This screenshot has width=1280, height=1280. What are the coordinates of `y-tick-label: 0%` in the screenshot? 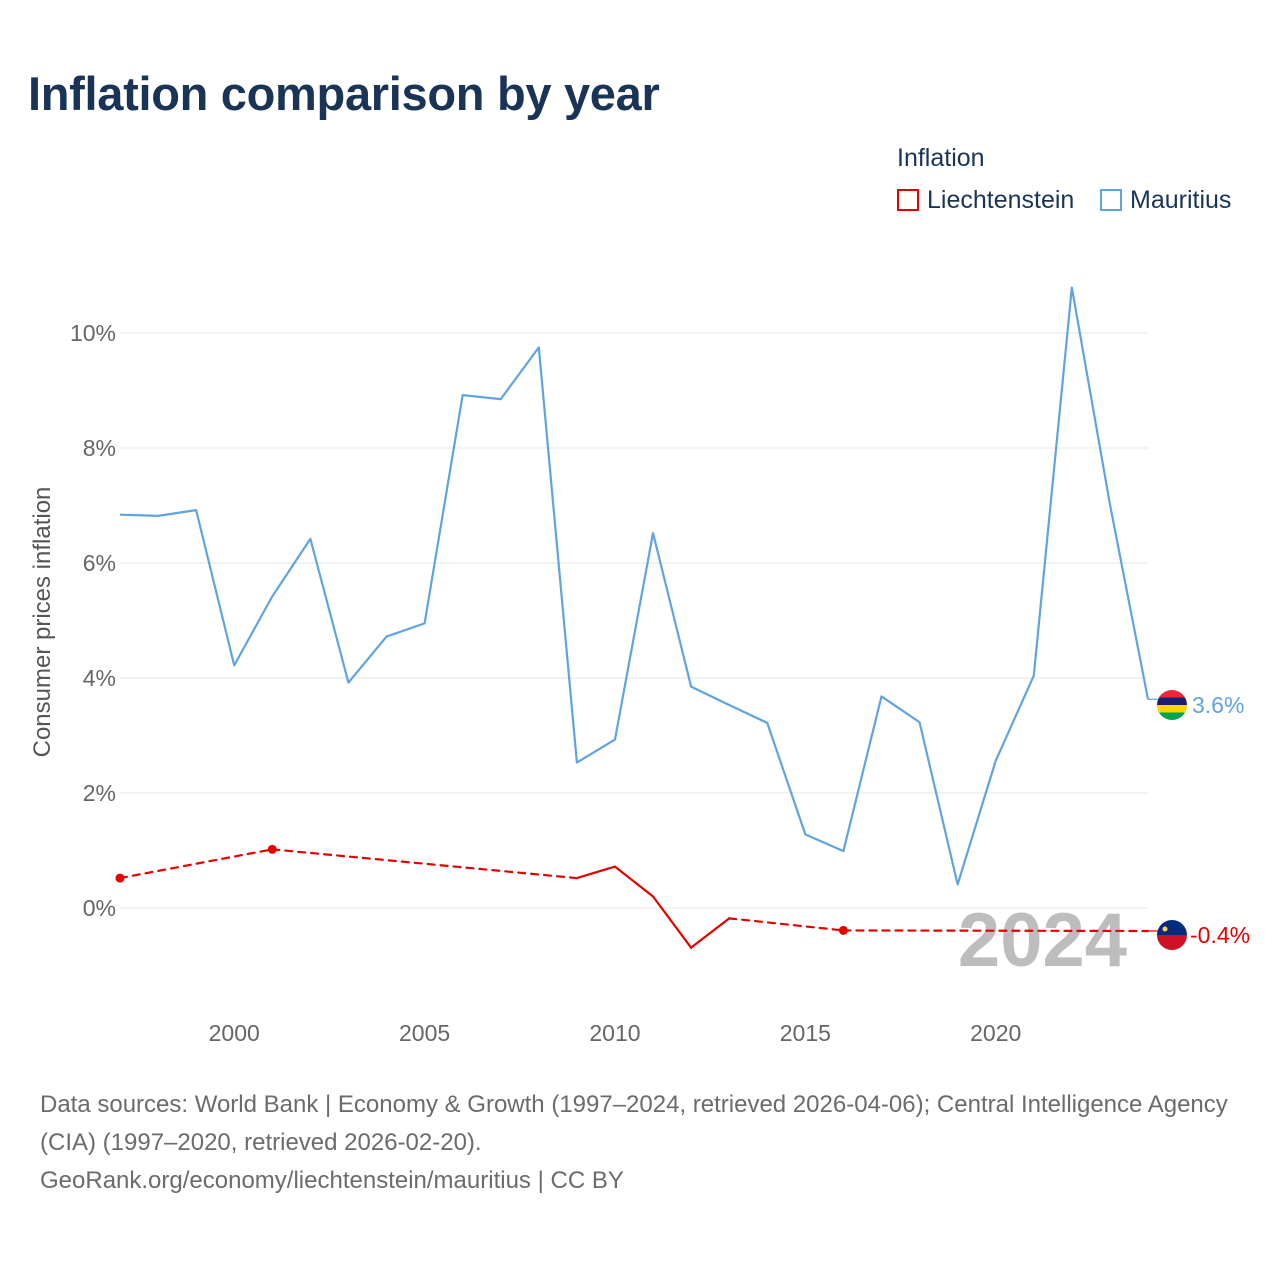 It's located at (99, 908).